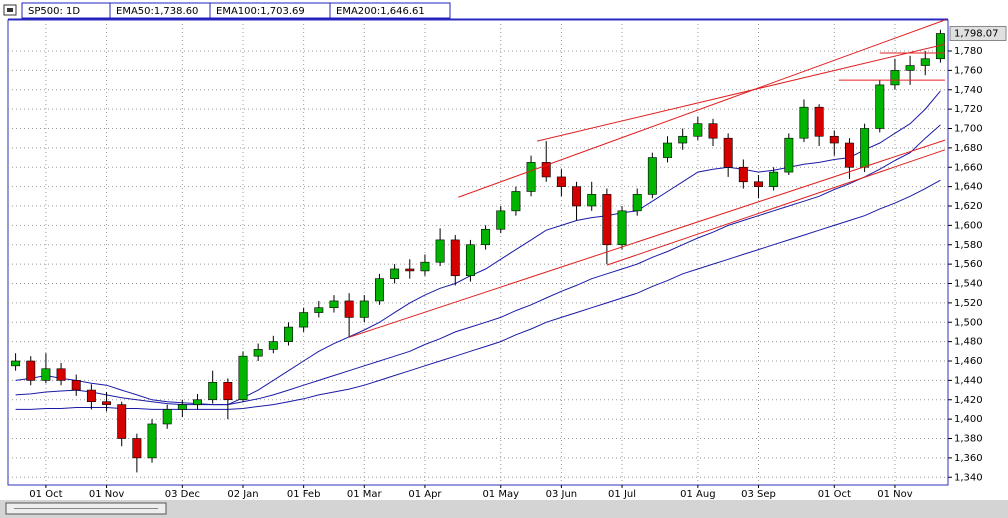 This screenshot has height=518, width=1008. Describe the element at coordinates (380, 11) in the screenshot. I see `indicator-label: EMA200:1,646.61` at that location.